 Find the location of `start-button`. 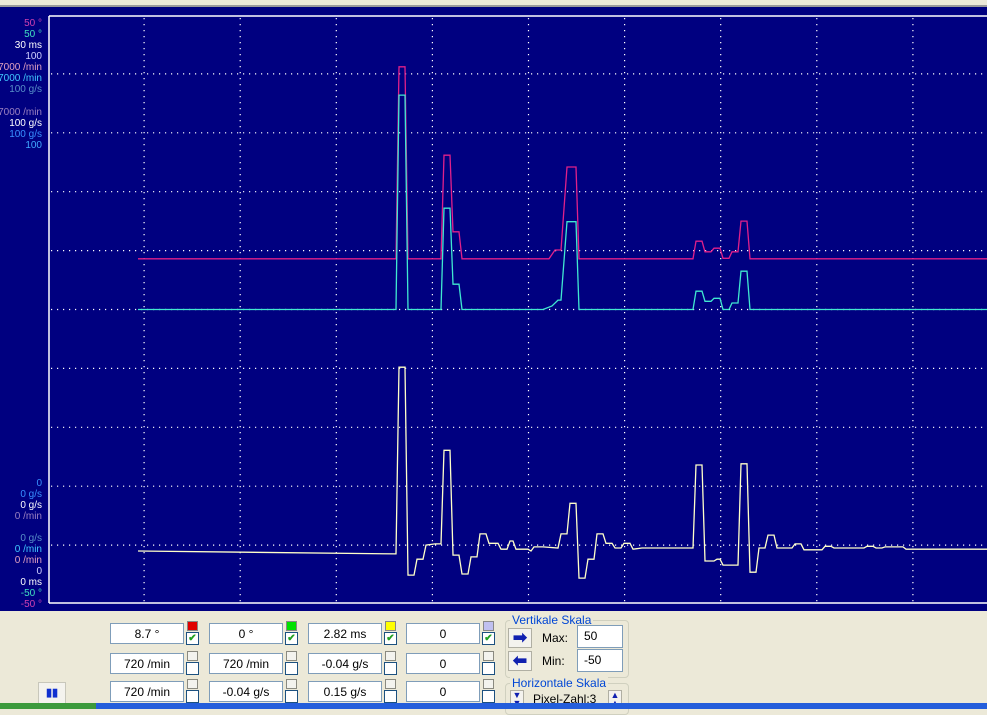

start-button is located at coordinates (48, 706).